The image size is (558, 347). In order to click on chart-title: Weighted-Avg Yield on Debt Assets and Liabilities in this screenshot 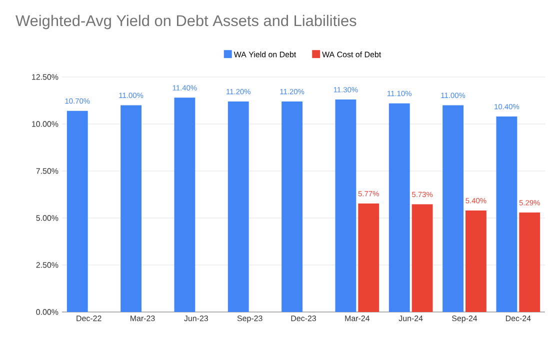, I will do `click(186, 22)`.